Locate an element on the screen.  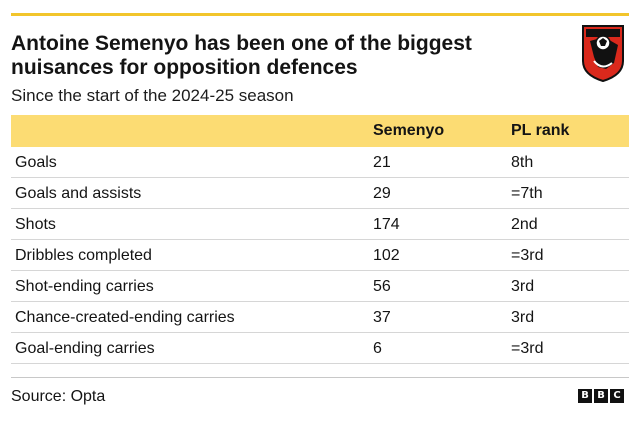
row-label: Goals is located at coordinates (36, 162).